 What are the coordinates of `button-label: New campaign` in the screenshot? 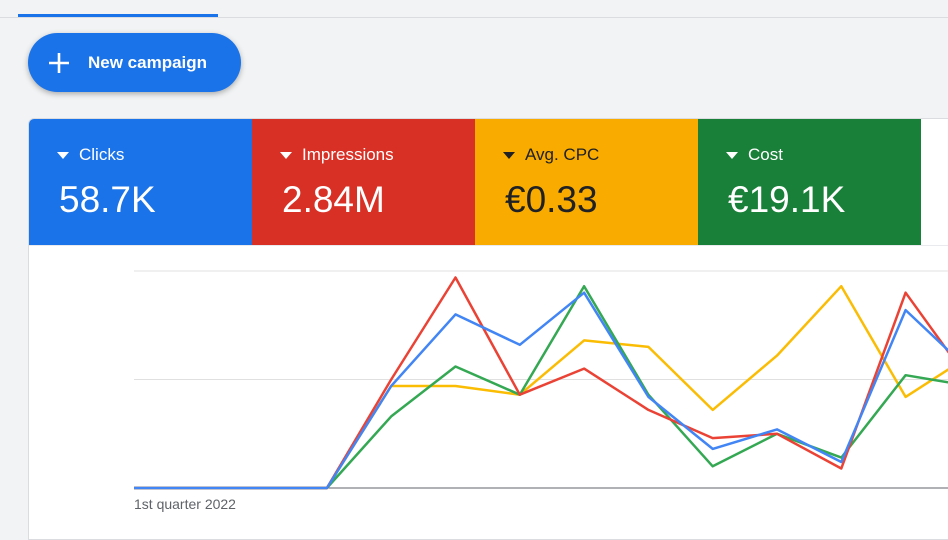 It's located at (148, 62).